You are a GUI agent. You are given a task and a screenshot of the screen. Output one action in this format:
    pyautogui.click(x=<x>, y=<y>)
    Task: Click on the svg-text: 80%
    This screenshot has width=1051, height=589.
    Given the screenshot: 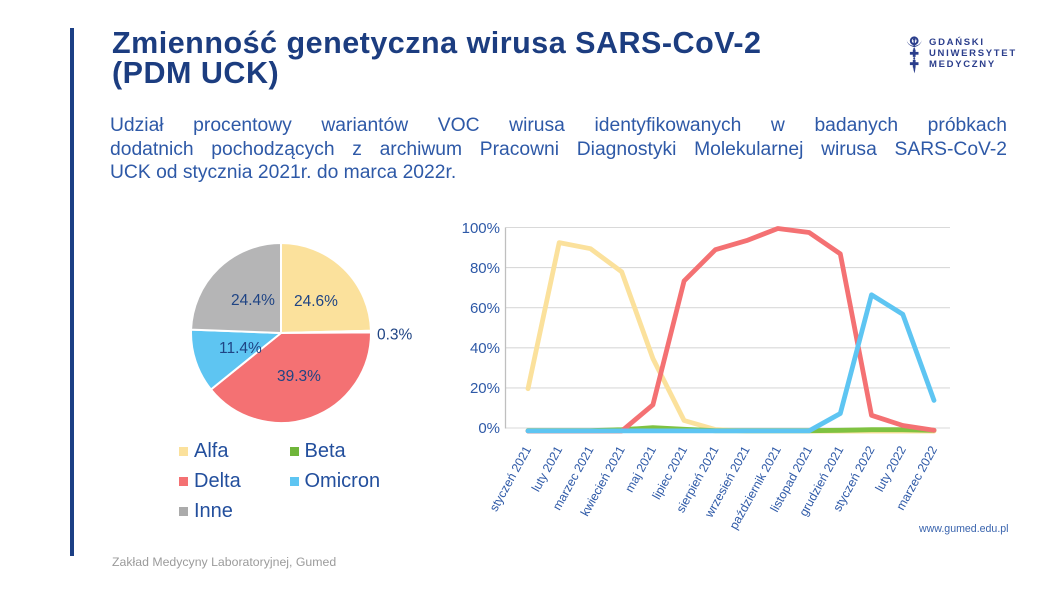 What is the action you would take?
    pyautogui.click(x=485, y=268)
    